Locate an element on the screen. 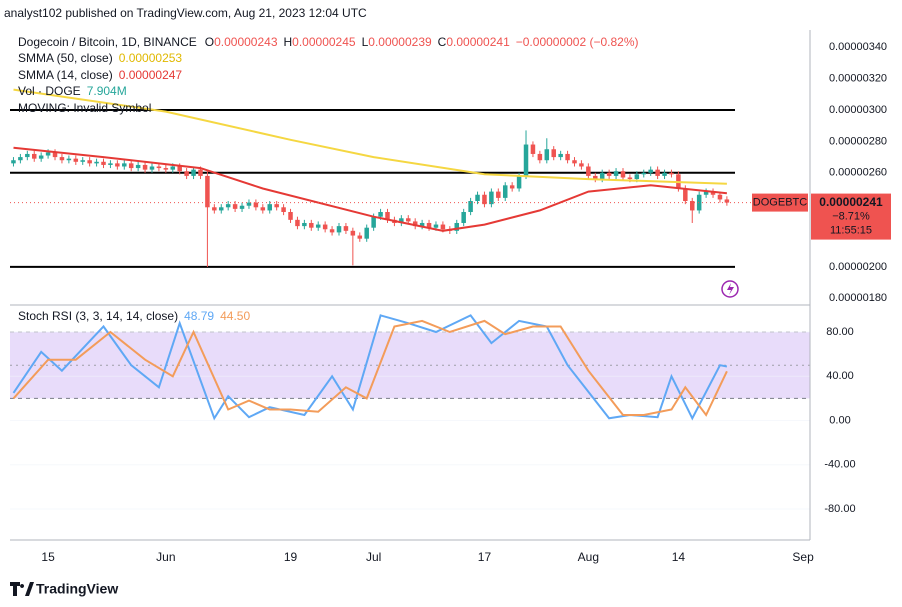 The height and width of the screenshot is (607, 902). price-tag-countdown: 11:55:15 is located at coordinates (851, 230).